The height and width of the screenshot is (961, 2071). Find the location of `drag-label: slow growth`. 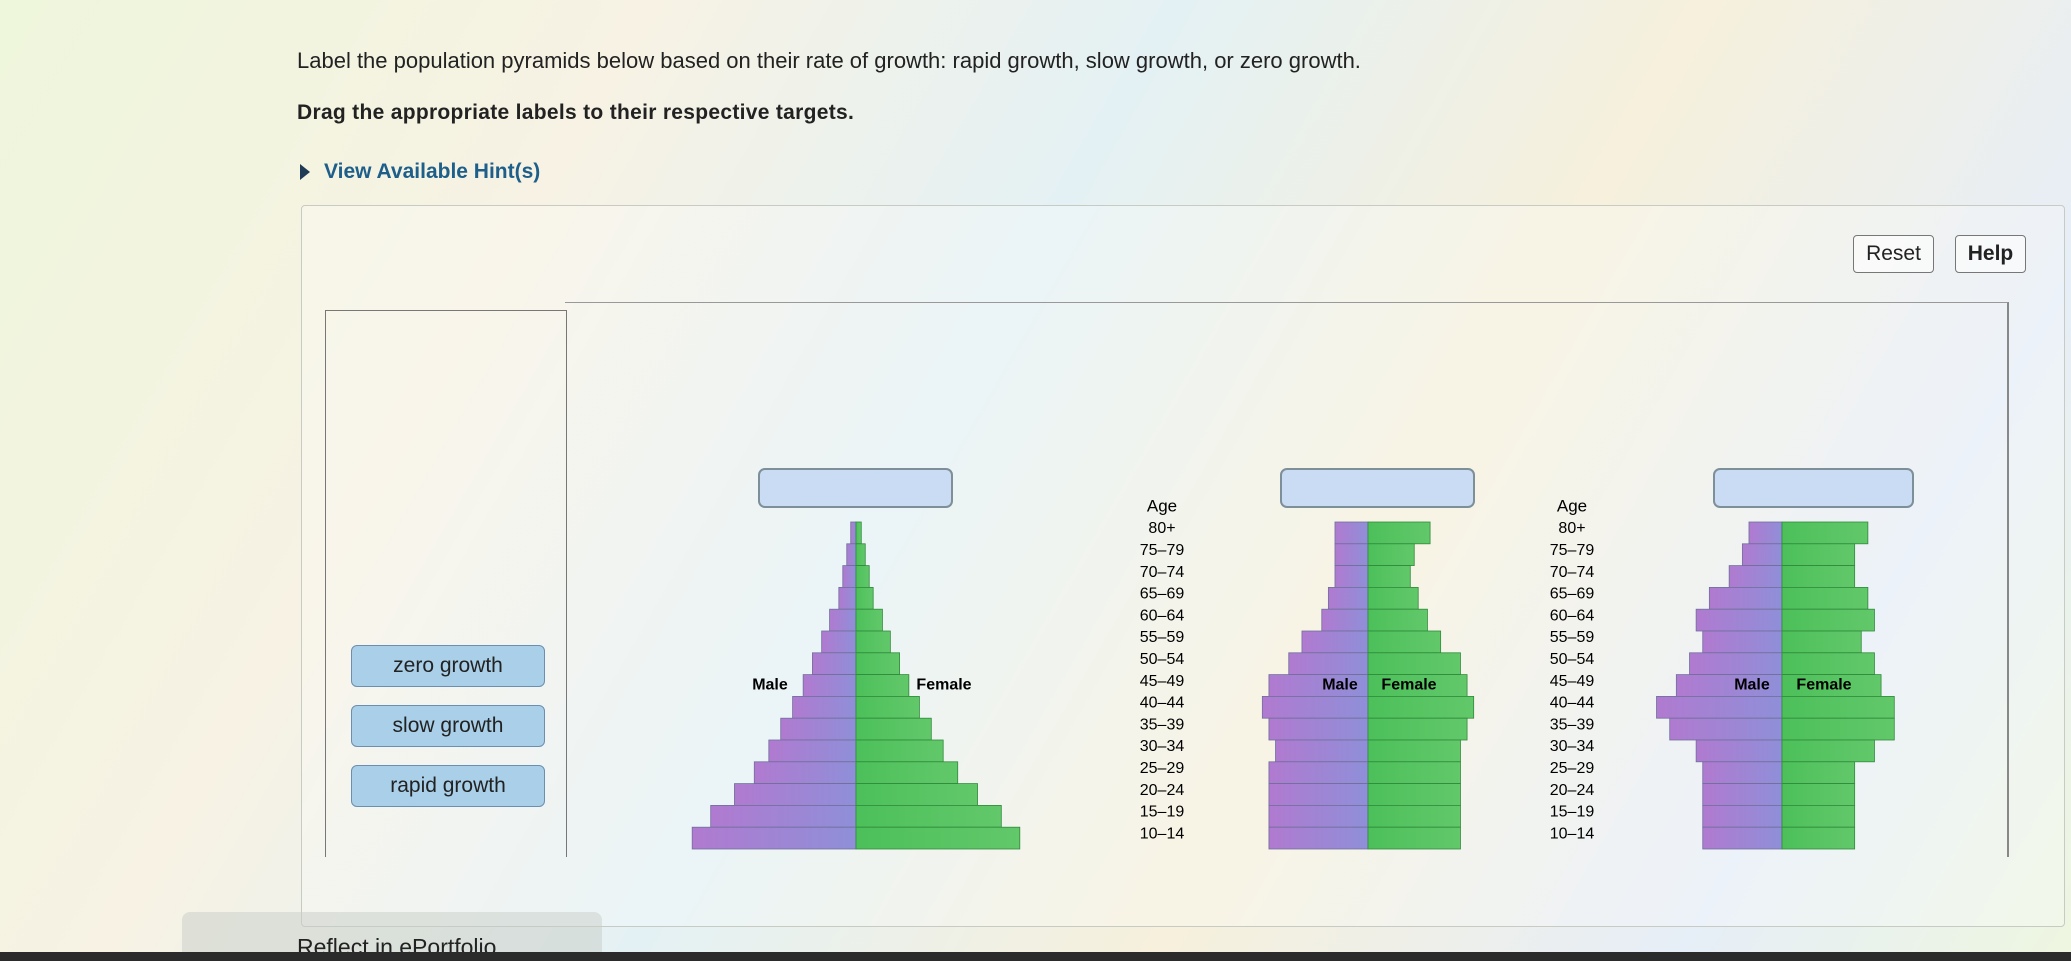

drag-label: slow growth is located at coordinates (448, 726).